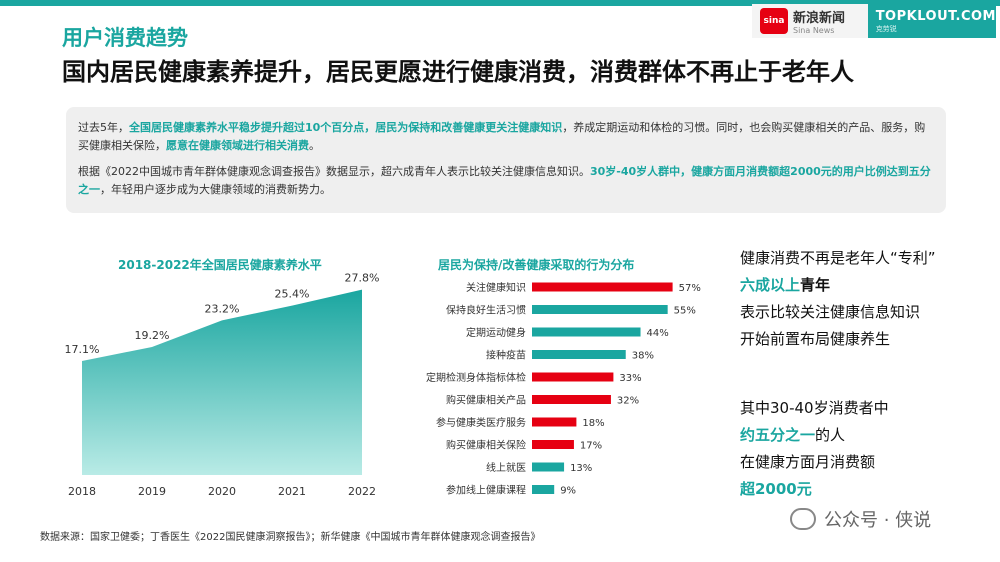 This screenshot has width=1000, height=562. Describe the element at coordinates (658, 333) in the screenshot. I see `bar-value-label: 44%` at that location.